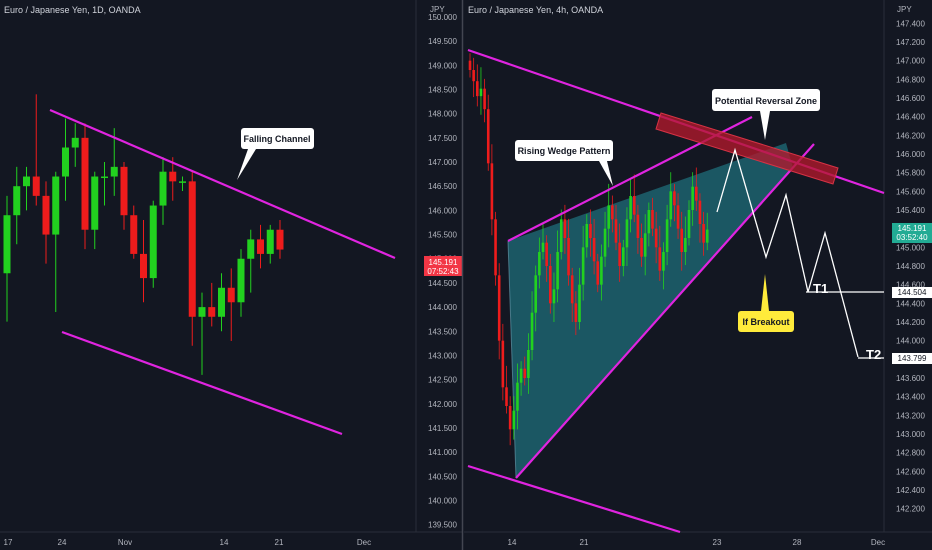 Image resolution: width=932 pixels, height=550 pixels. Describe the element at coordinates (442, 17) in the screenshot. I see `left-y-tick: 150.000` at that location.